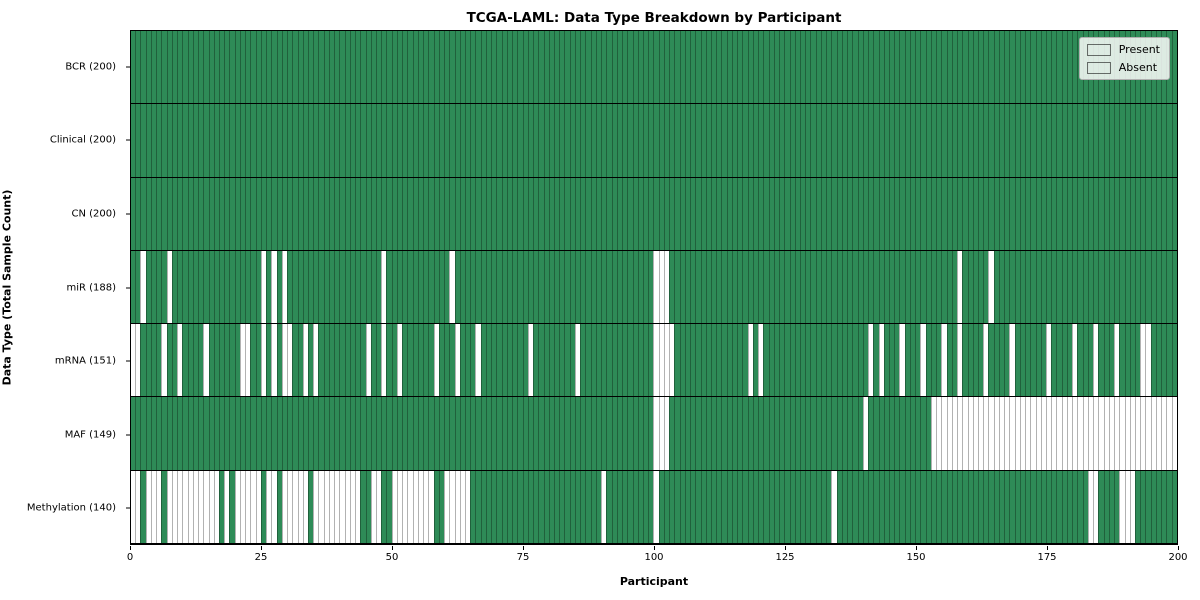 This screenshot has width=1200, height=600. I want to click on x-tick-label-200: 200, so click(1178, 557).